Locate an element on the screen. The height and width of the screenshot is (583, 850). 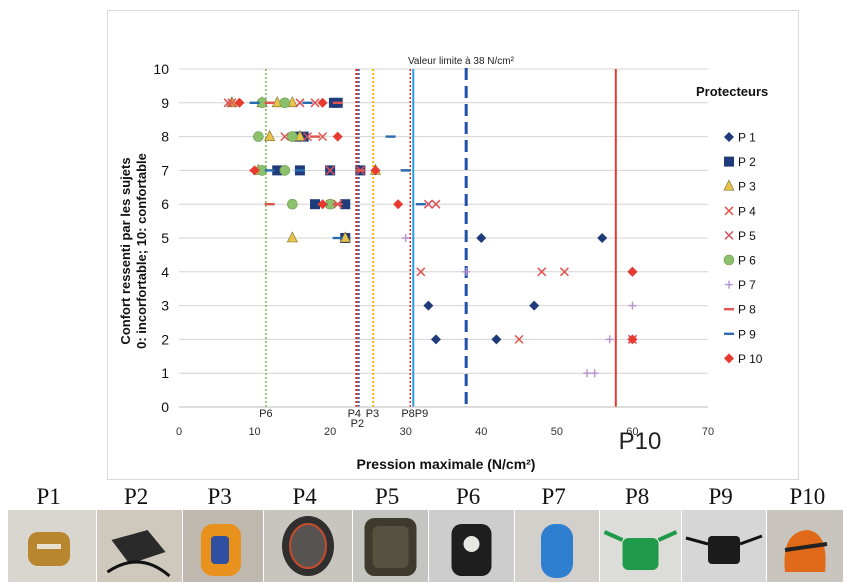
legend-label: P 10 is located at coordinates (750, 359).